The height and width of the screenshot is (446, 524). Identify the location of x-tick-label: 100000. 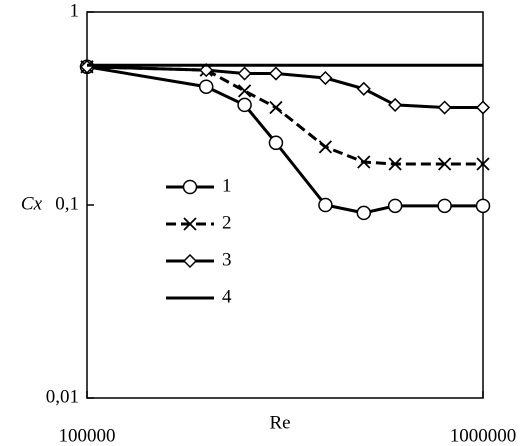
(87, 435).